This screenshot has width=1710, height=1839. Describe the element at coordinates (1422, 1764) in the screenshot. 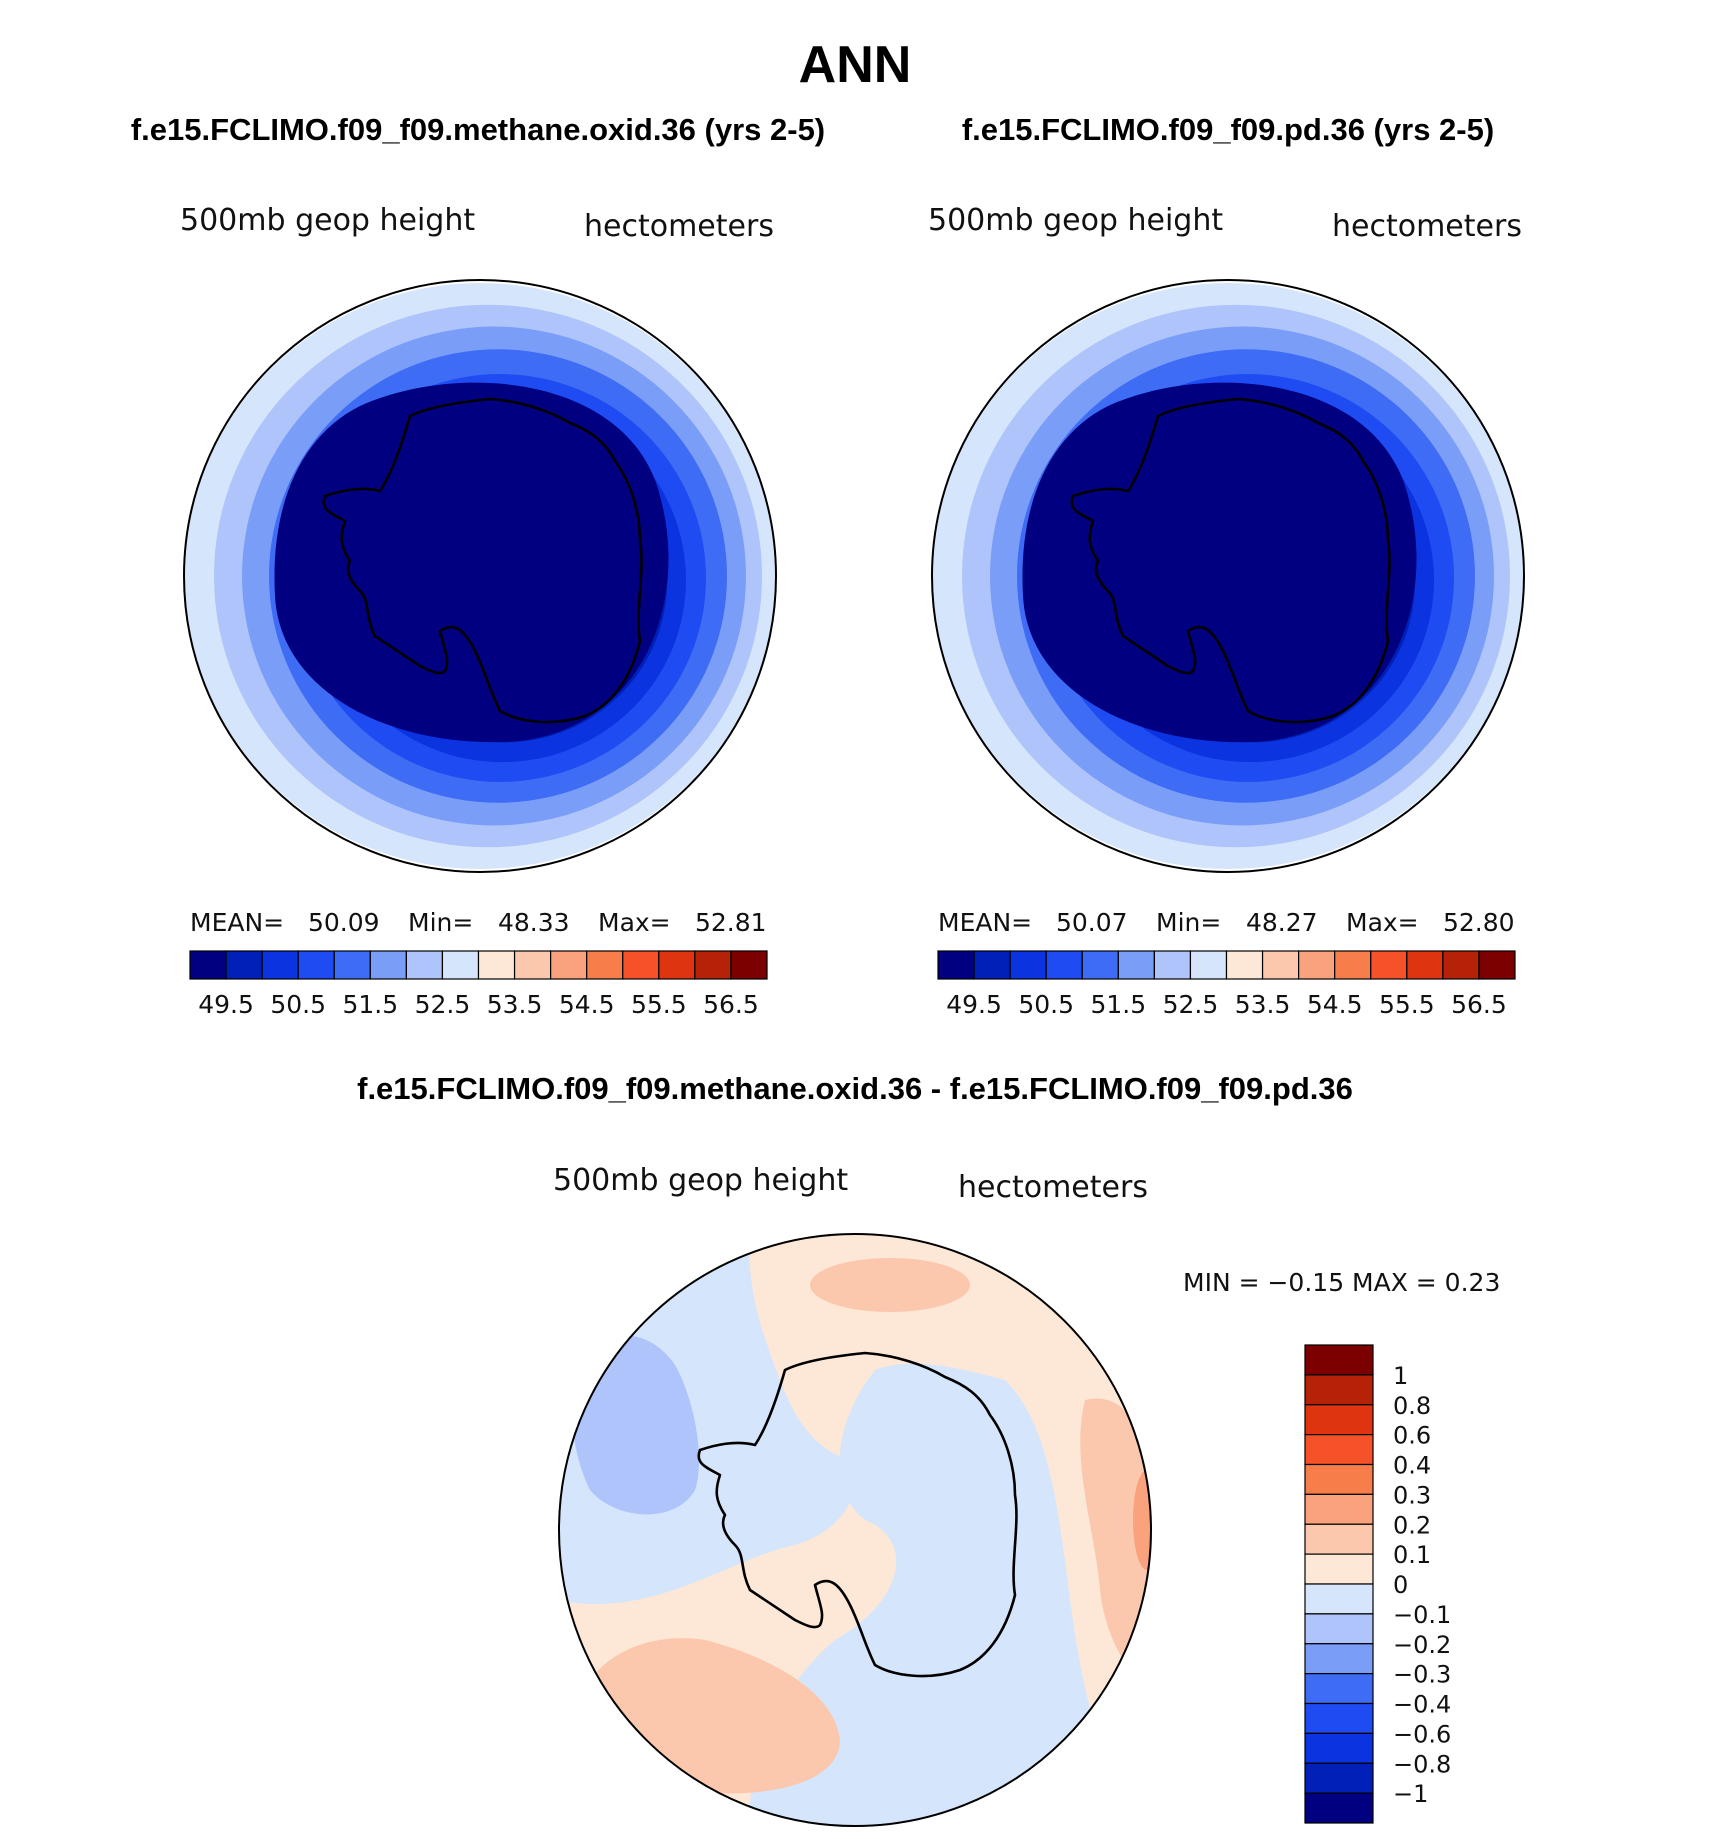

I see `colorbar-tick: −0.8` at that location.